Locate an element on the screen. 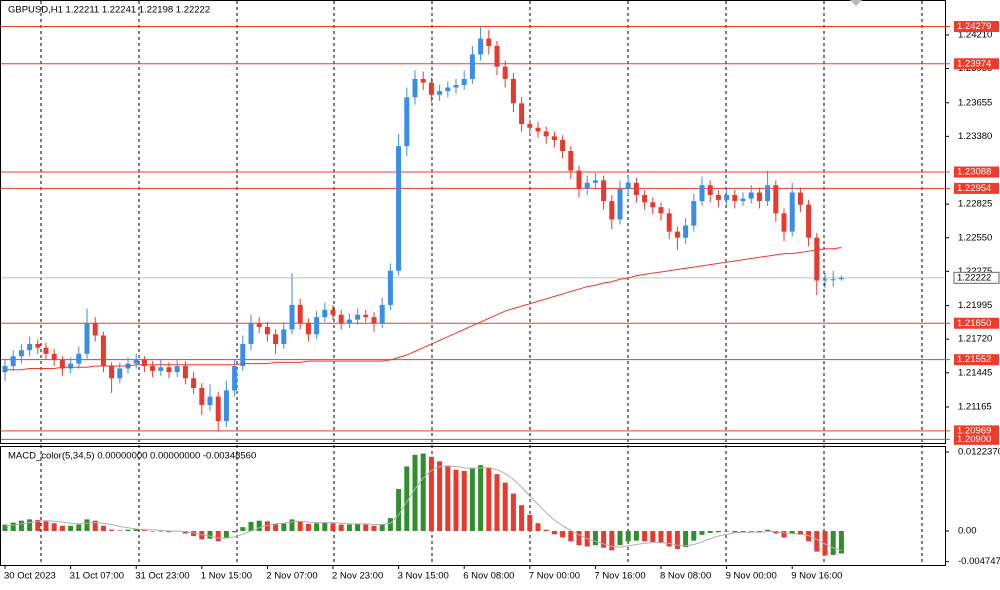 This screenshot has height=590, width=1000. y-tick-label: 1.22825 is located at coordinates (975, 204).